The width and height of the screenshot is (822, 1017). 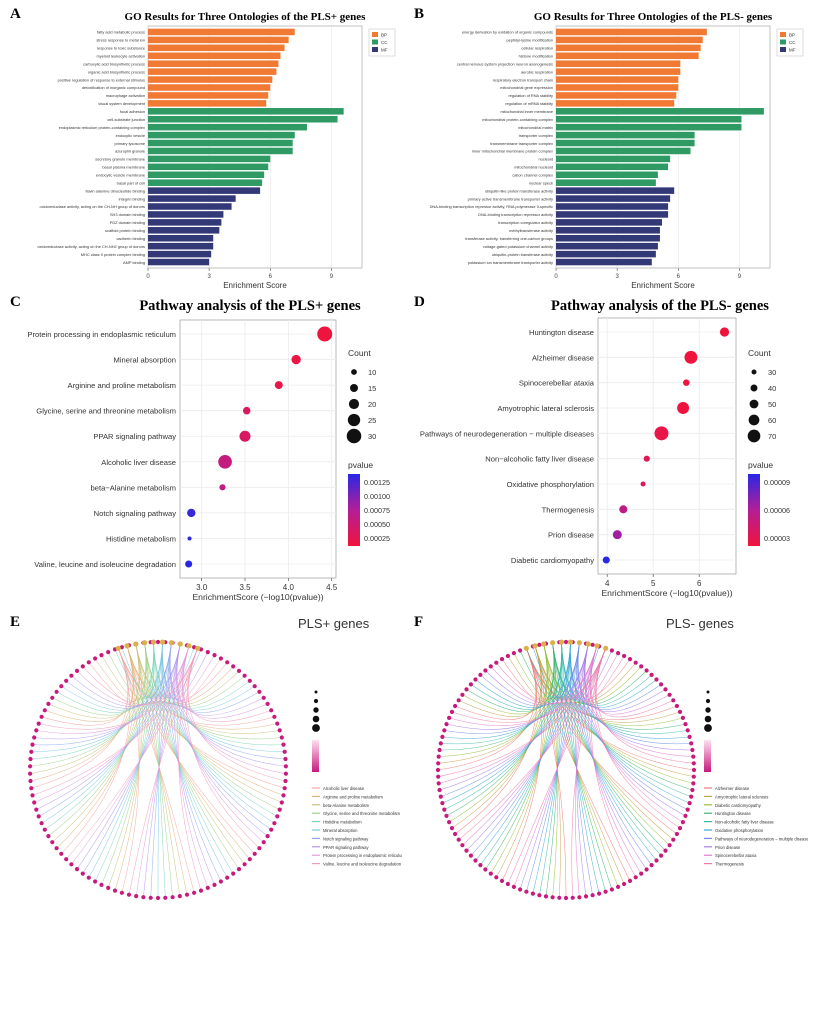 I want to click on pathway-label: Histidine metabolism, so click(x=141, y=538).